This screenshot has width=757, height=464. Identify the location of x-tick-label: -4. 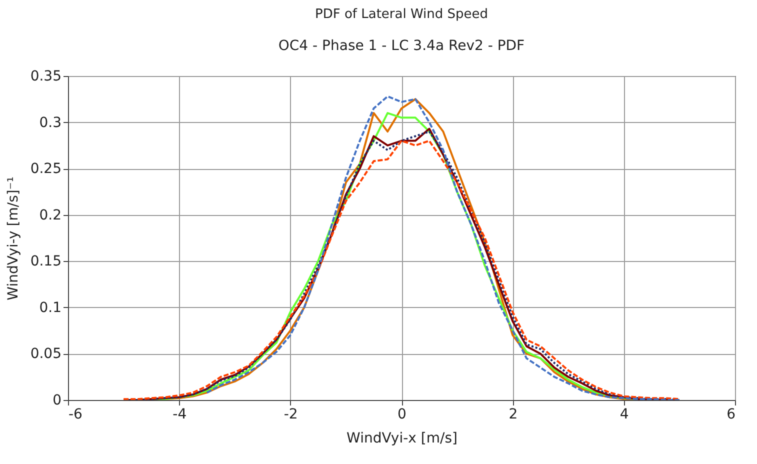
(179, 414).